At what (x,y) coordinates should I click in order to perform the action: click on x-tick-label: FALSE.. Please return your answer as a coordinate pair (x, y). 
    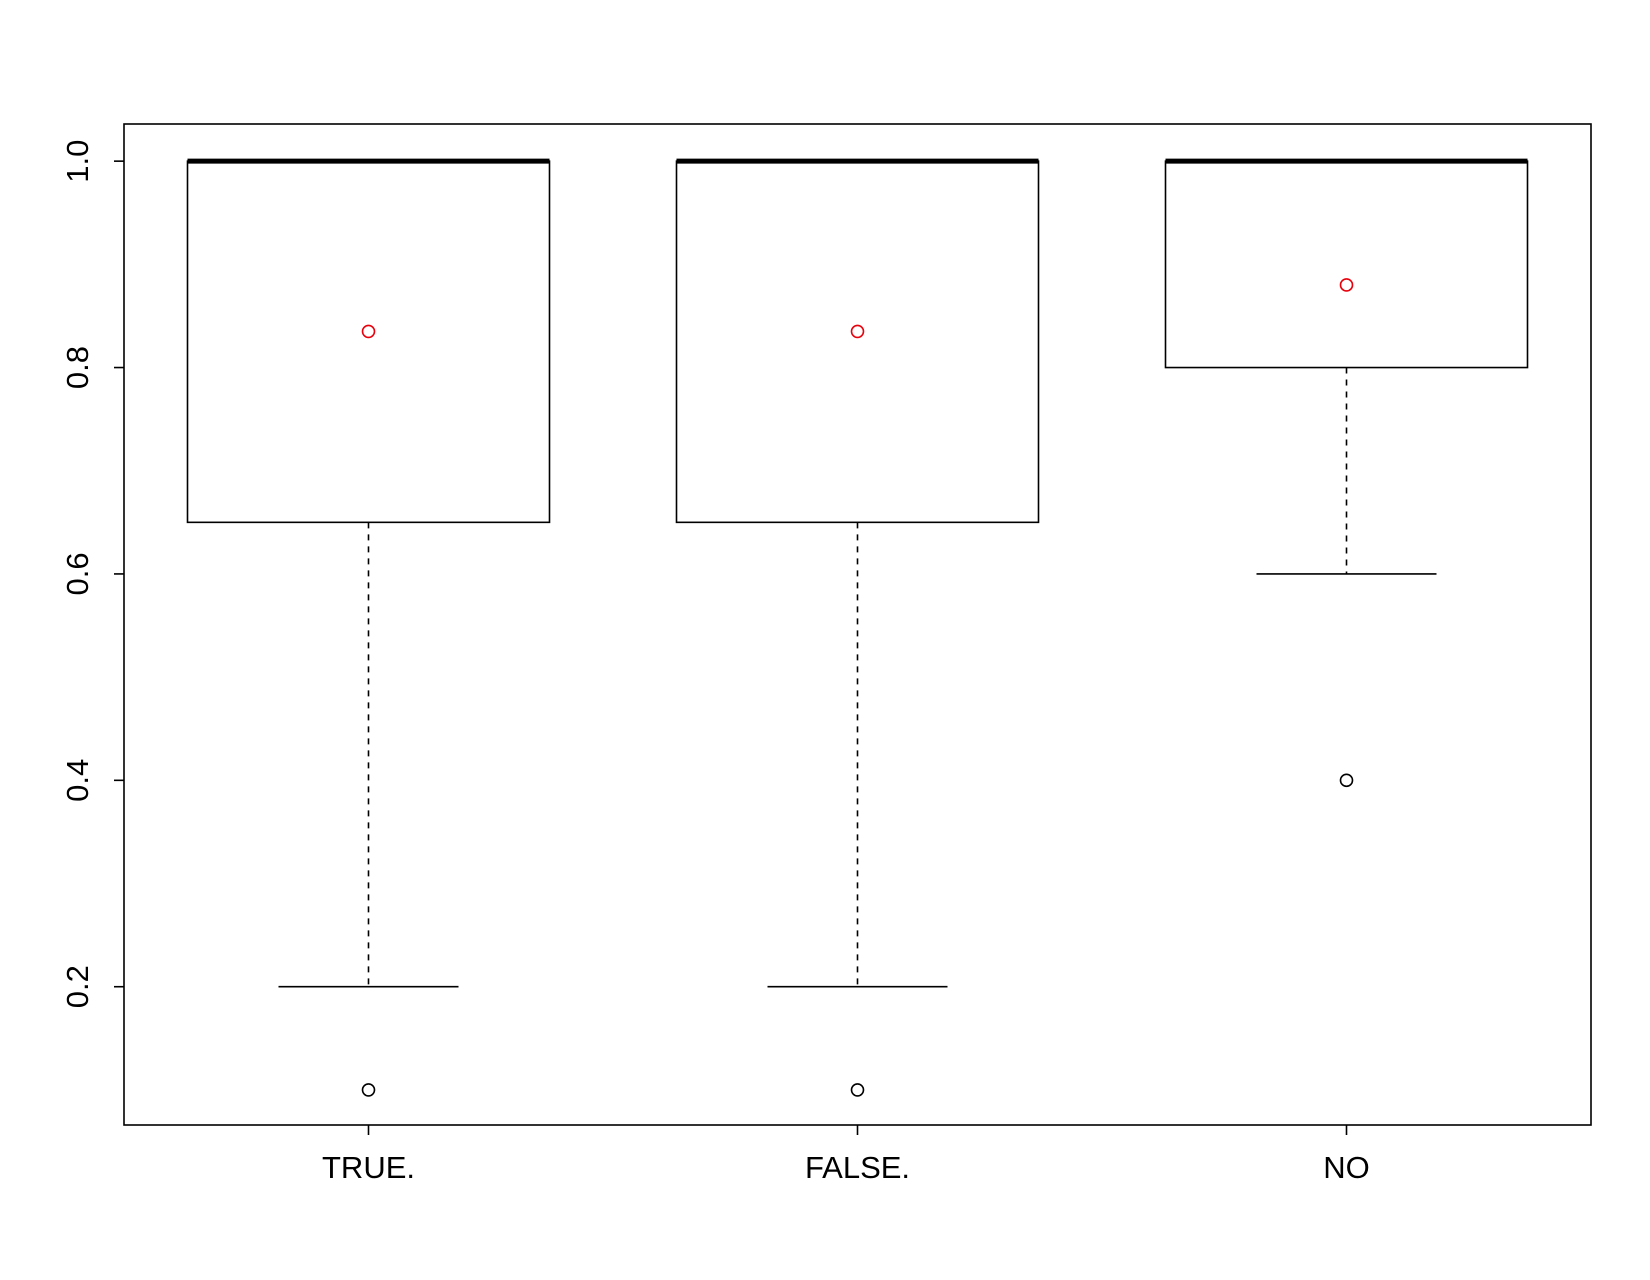
    Looking at the image, I should click on (857, 1167).